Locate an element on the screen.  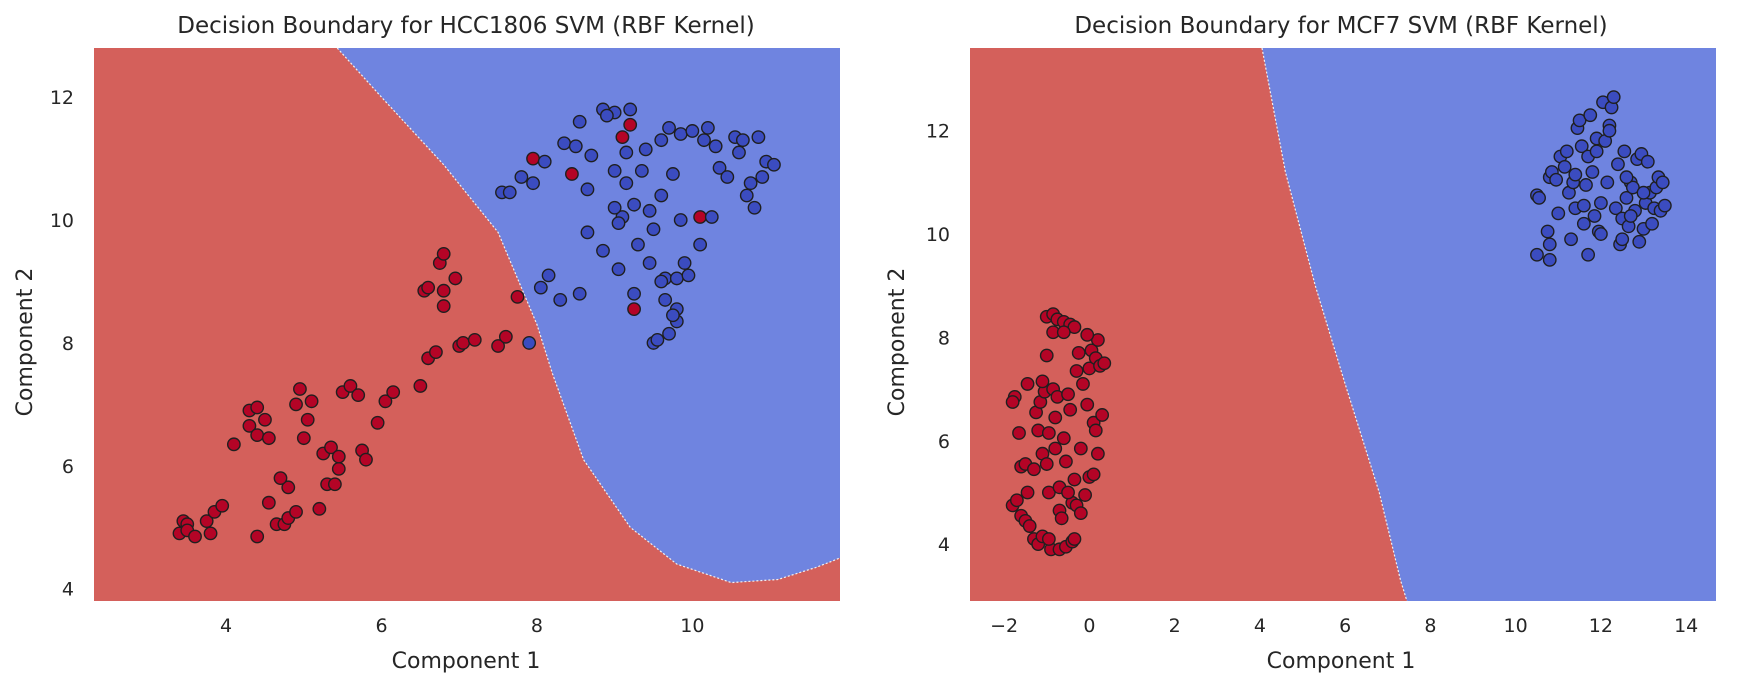
y-tick-label: 6 is located at coordinates (68, 467).